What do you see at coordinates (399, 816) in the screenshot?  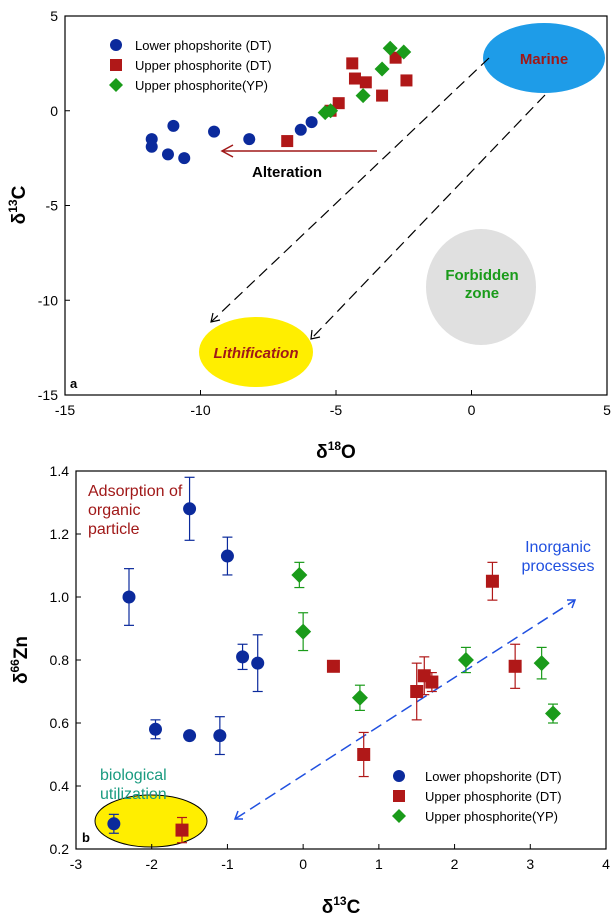 I see `legend-b-marker-upper-yp` at bounding box center [399, 816].